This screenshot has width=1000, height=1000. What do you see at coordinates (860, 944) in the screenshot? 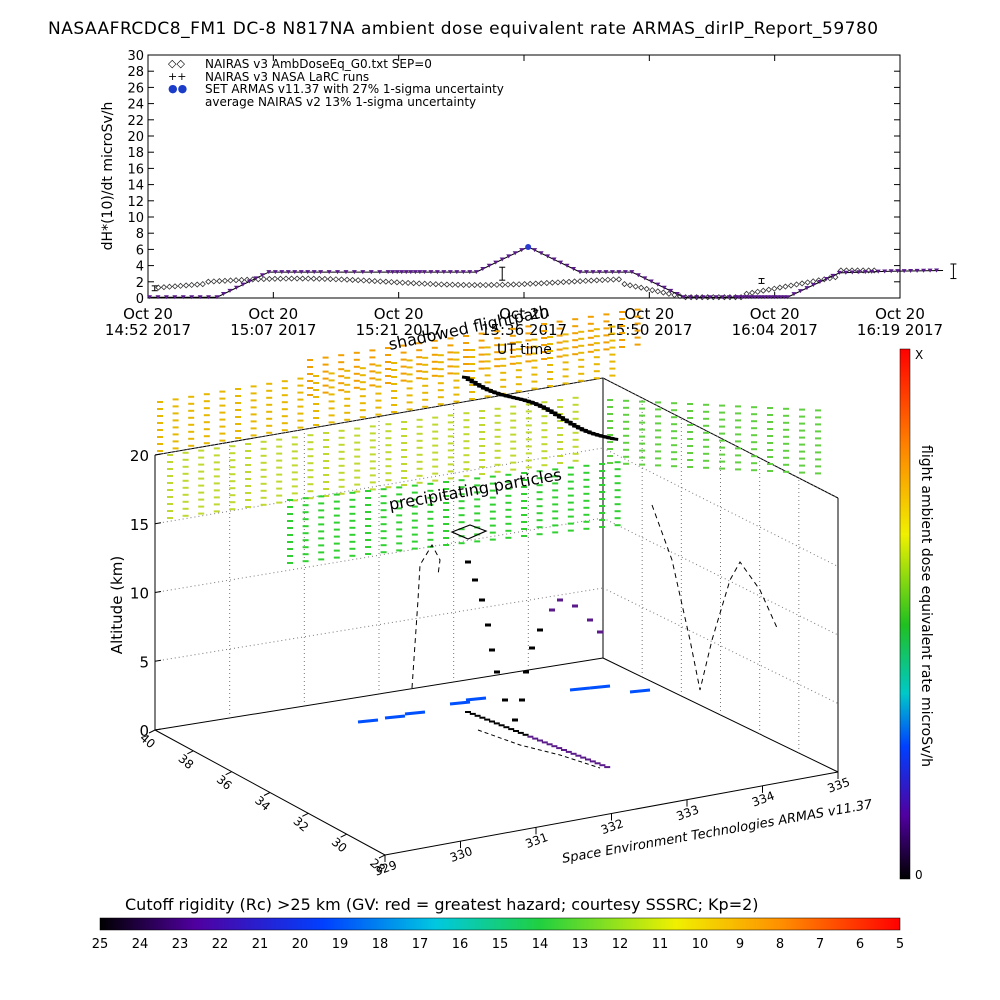
I see `colorbar-tick-label: 6` at bounding box center [860, 944].